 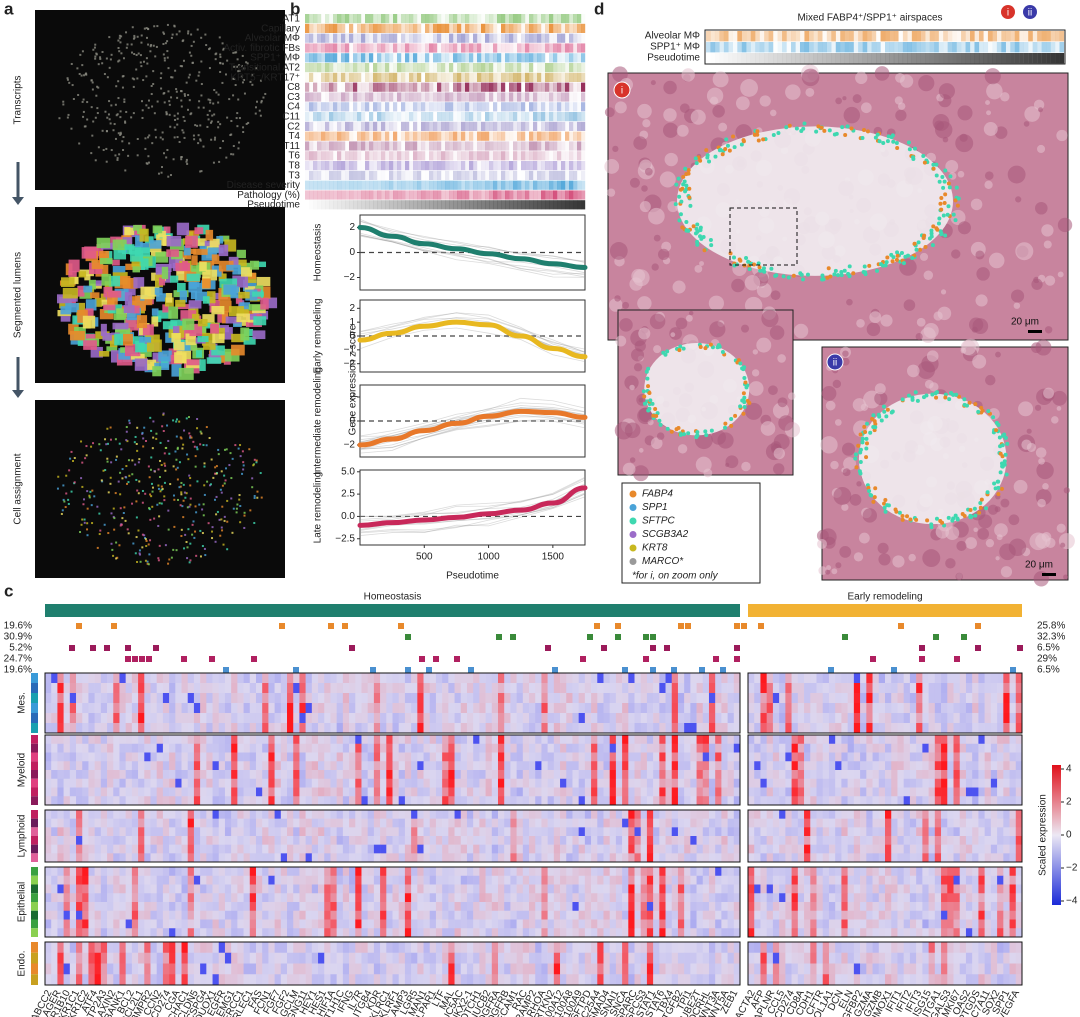 What do you see at coordinates (22, 703) in the screenshot?
I see `row-label: Mes.` at bounding box center [22, 703].